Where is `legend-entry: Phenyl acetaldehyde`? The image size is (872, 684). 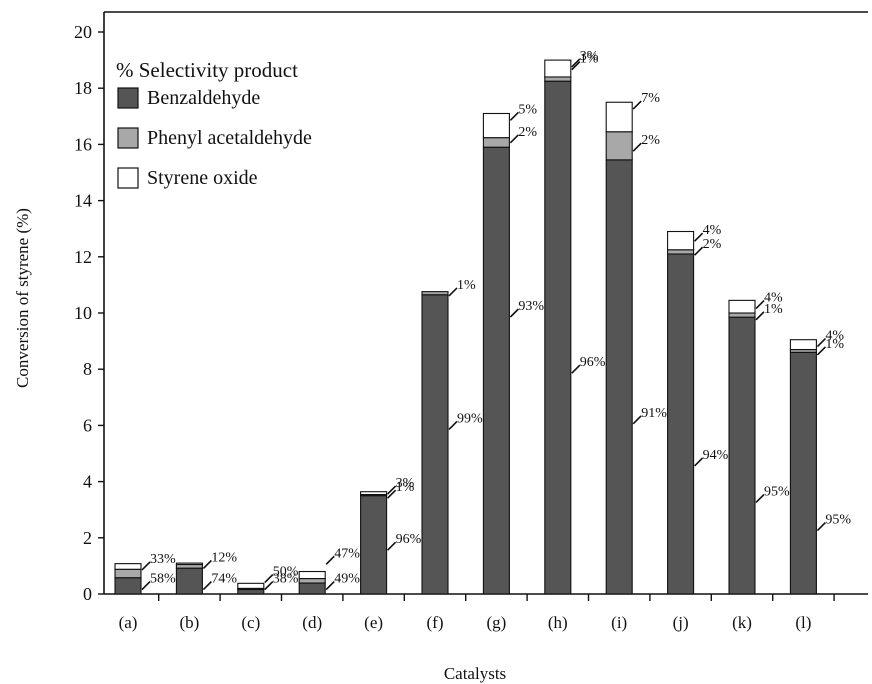 legend-entry: Phenyl acetaldehyde is located at coordinates (229, 138).